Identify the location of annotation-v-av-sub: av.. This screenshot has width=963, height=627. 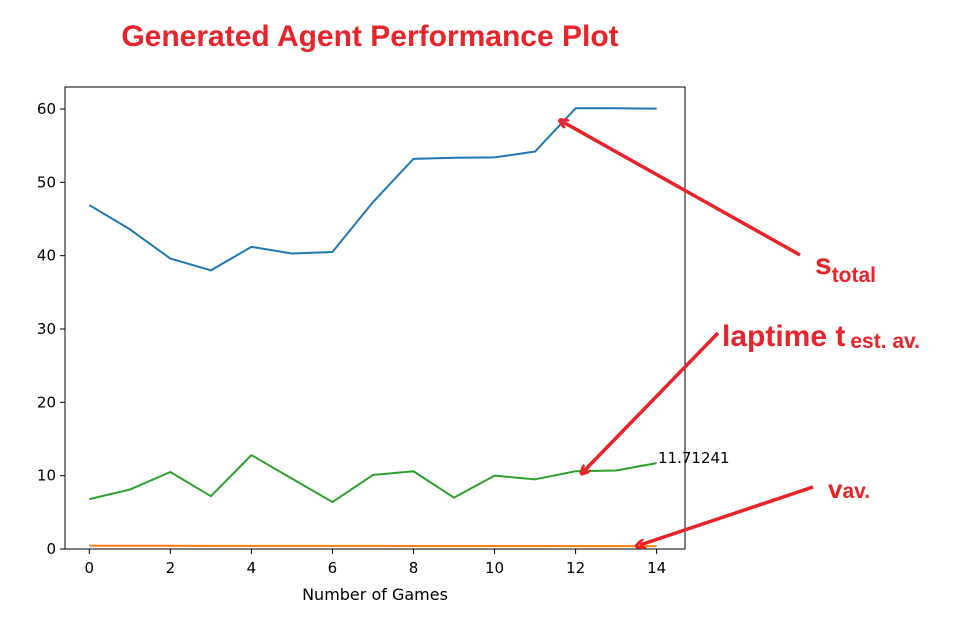
(856, 491).